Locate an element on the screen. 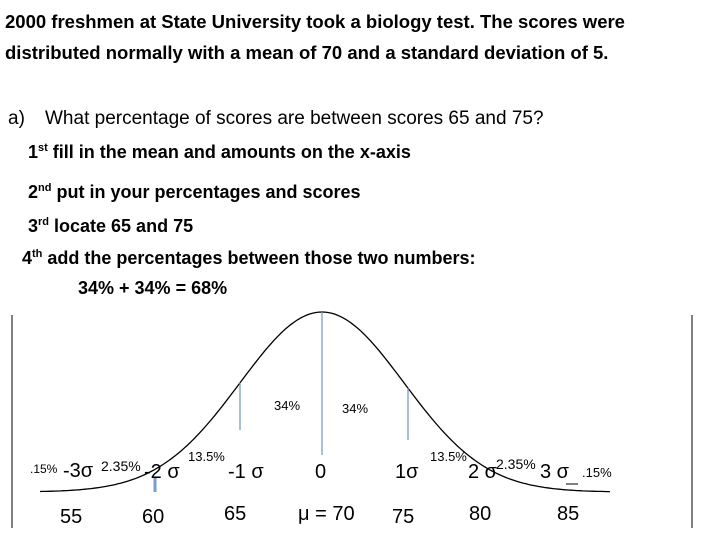 The image size is (720, 540). sigma-label: 2 σ is located at coordinates (483, 472).